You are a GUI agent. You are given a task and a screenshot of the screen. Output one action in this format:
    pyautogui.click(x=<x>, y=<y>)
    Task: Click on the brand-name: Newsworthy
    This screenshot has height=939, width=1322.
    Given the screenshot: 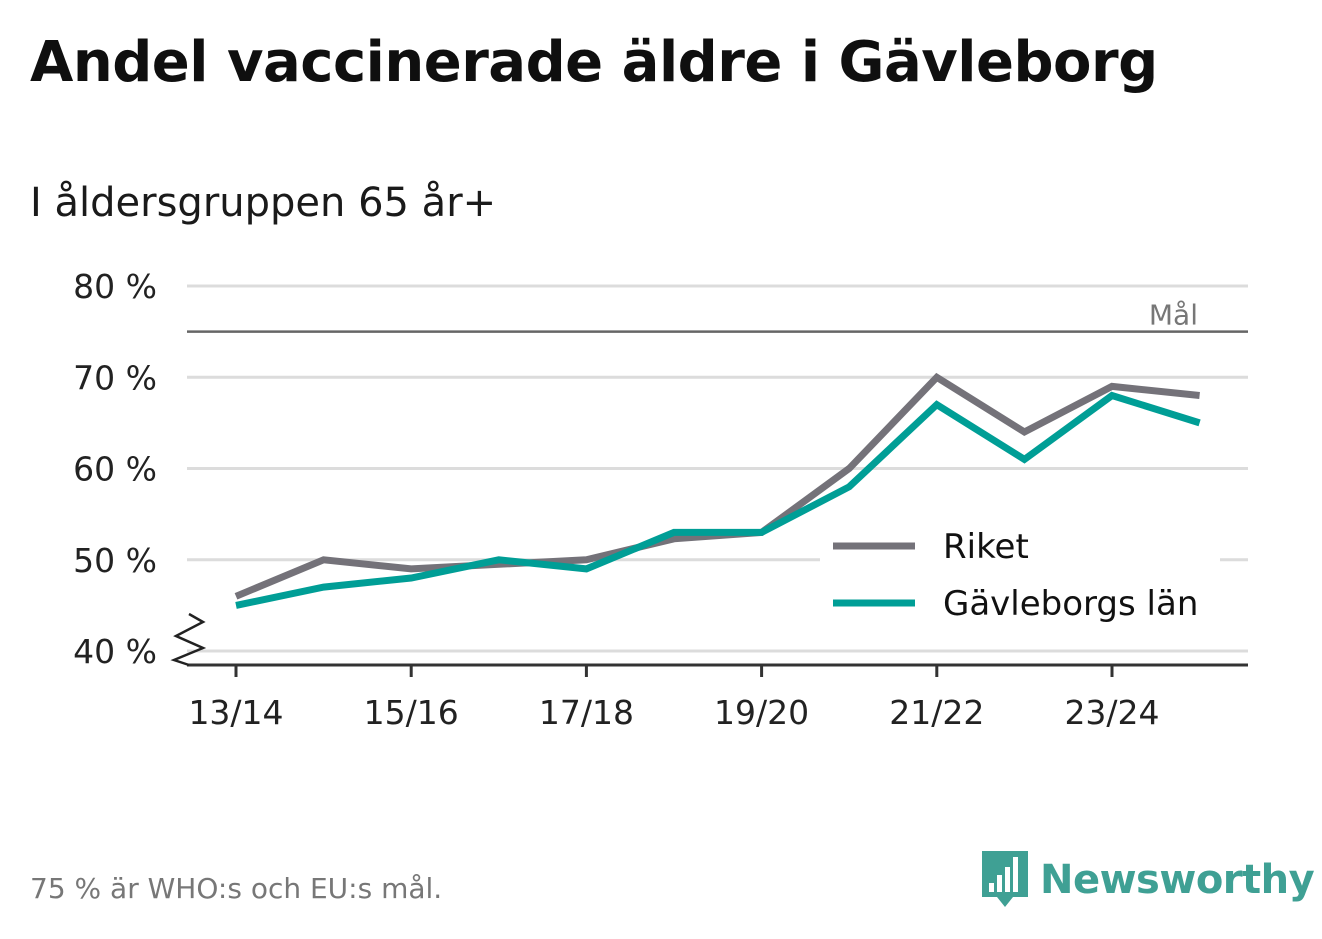 What is the action you would take?
    pyautogui.click(x=1177, y=880)
    